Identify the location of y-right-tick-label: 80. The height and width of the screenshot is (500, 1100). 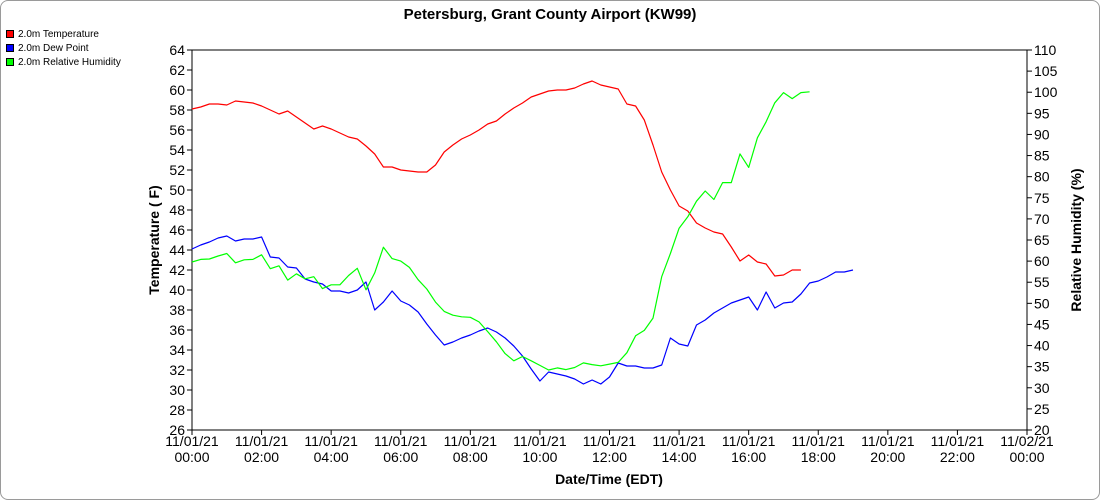
(1042, 177).